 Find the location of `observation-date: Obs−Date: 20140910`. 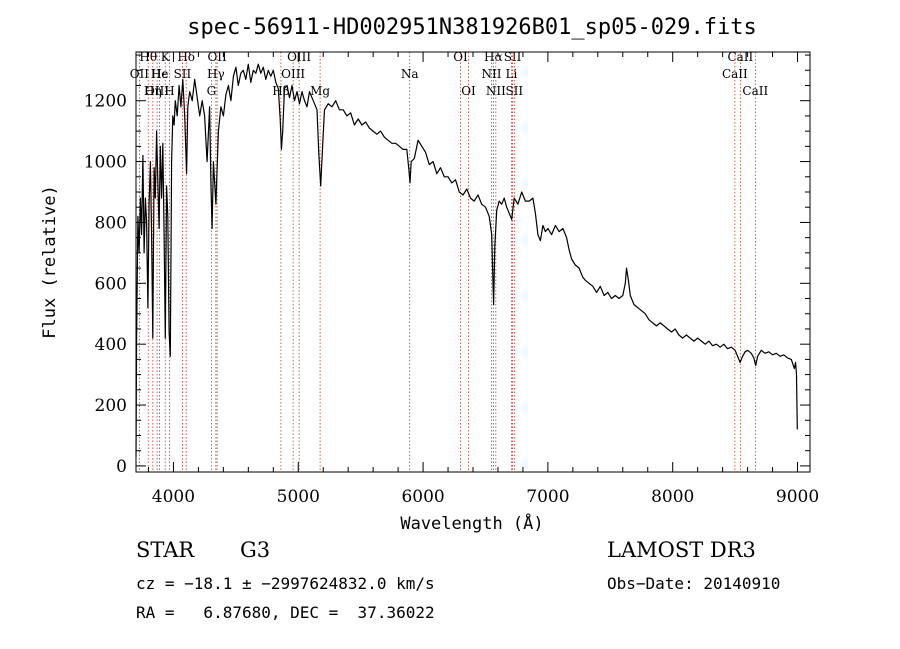

observation-date: Obs−Date: 20140910 is located at coordinates (694, 583).